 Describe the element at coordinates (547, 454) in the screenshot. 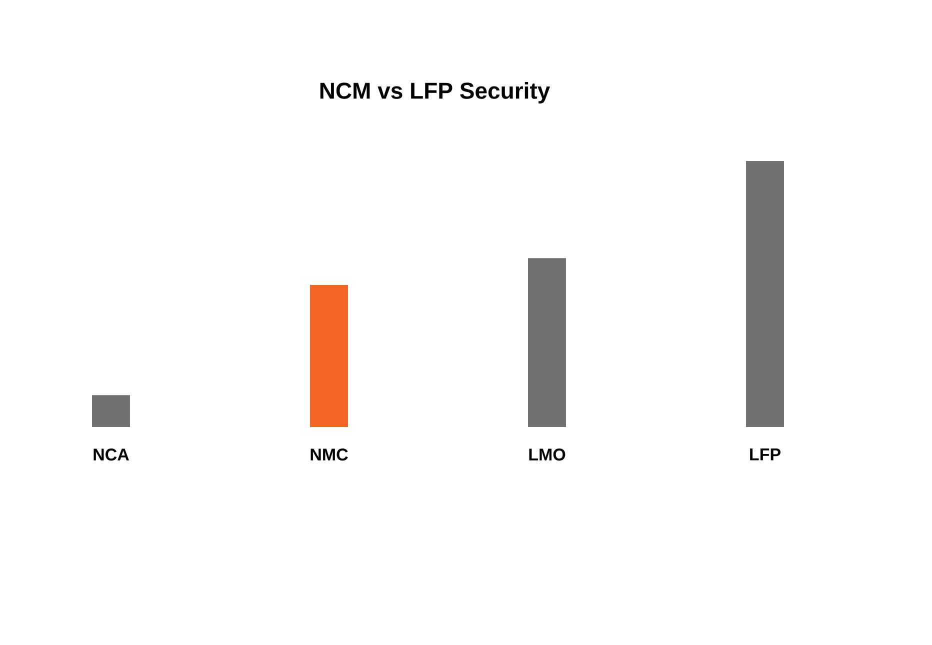

I see `x-tick-label: LMO` at that location.